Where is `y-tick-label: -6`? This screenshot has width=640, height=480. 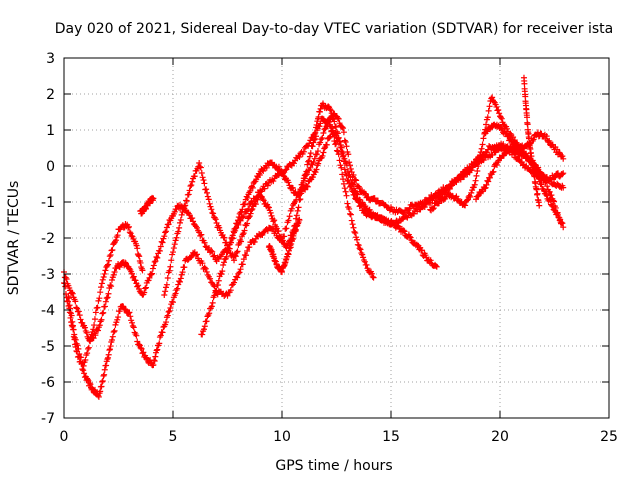 y-tick-label: -6 is located at coordinates (48, 383).